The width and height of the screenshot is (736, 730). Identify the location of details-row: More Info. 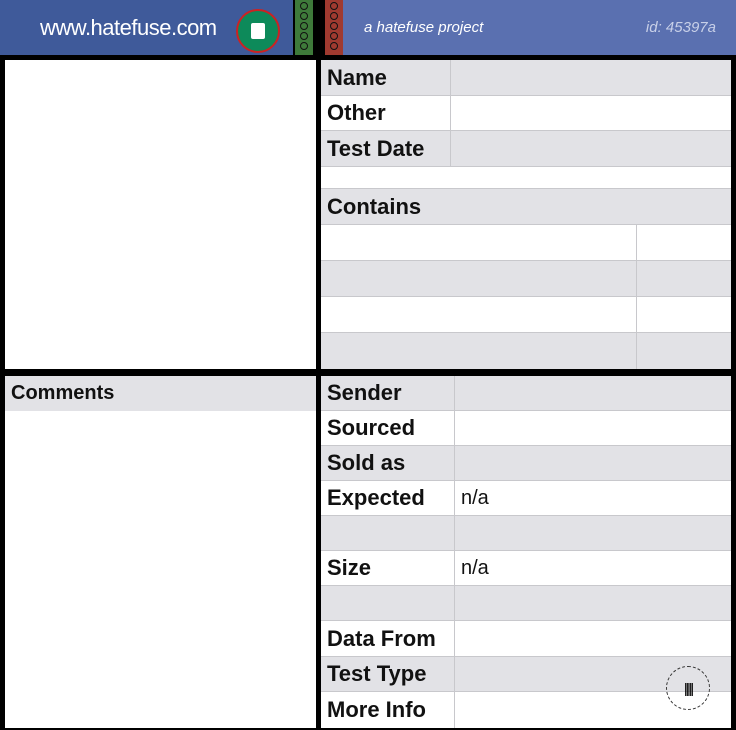
(526, 710).